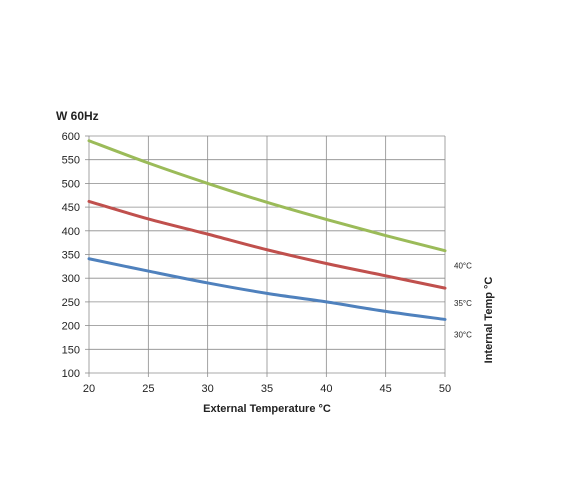  What do you see at coordinates (445, 389) in the screenshot?
I see `x-tick-label: 50` at bounding box center [445, 389].